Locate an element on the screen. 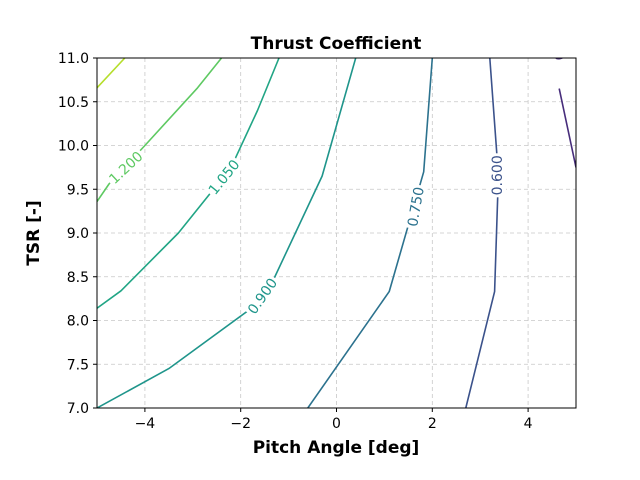 This screenshot has width=640, height=480. contour-label: 0.600 is located at coordinates (498, 175).